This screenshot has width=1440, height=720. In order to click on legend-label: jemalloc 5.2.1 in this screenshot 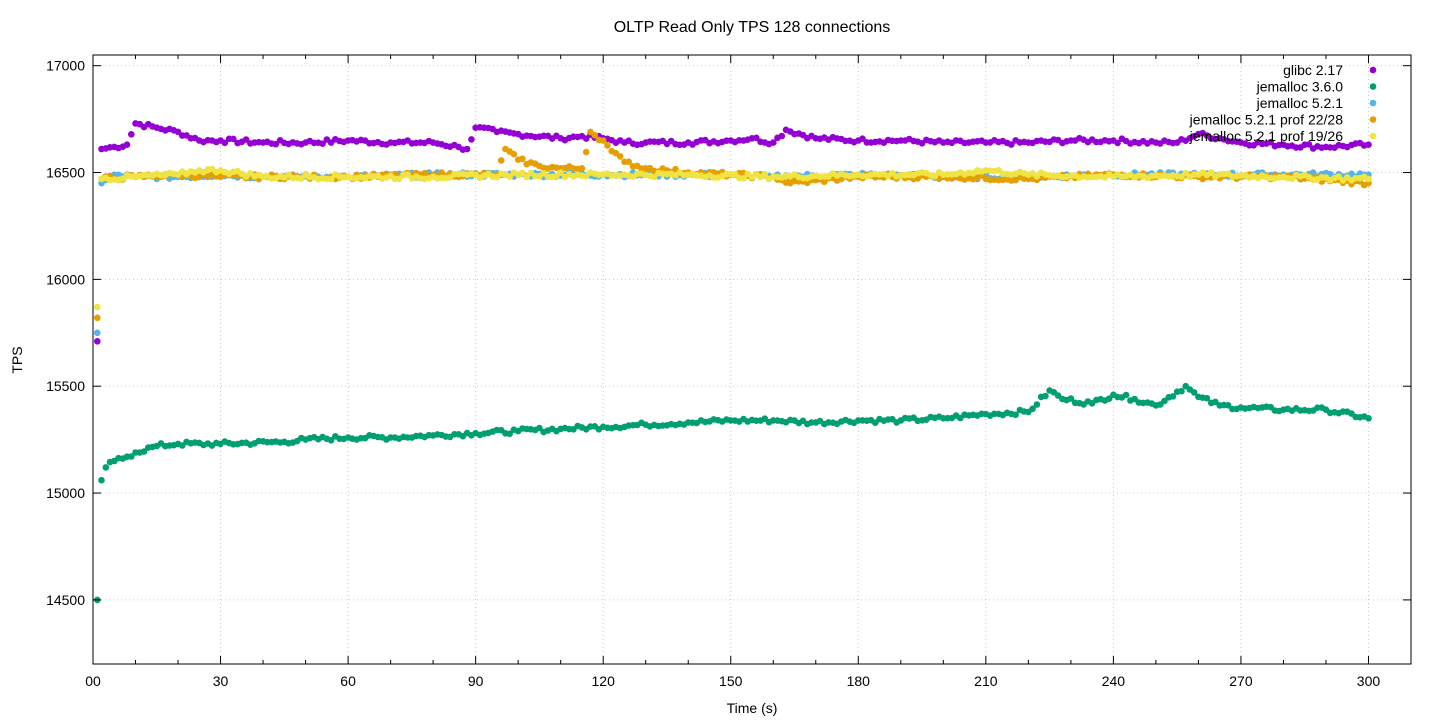, I will do `click(1300, 103)`.